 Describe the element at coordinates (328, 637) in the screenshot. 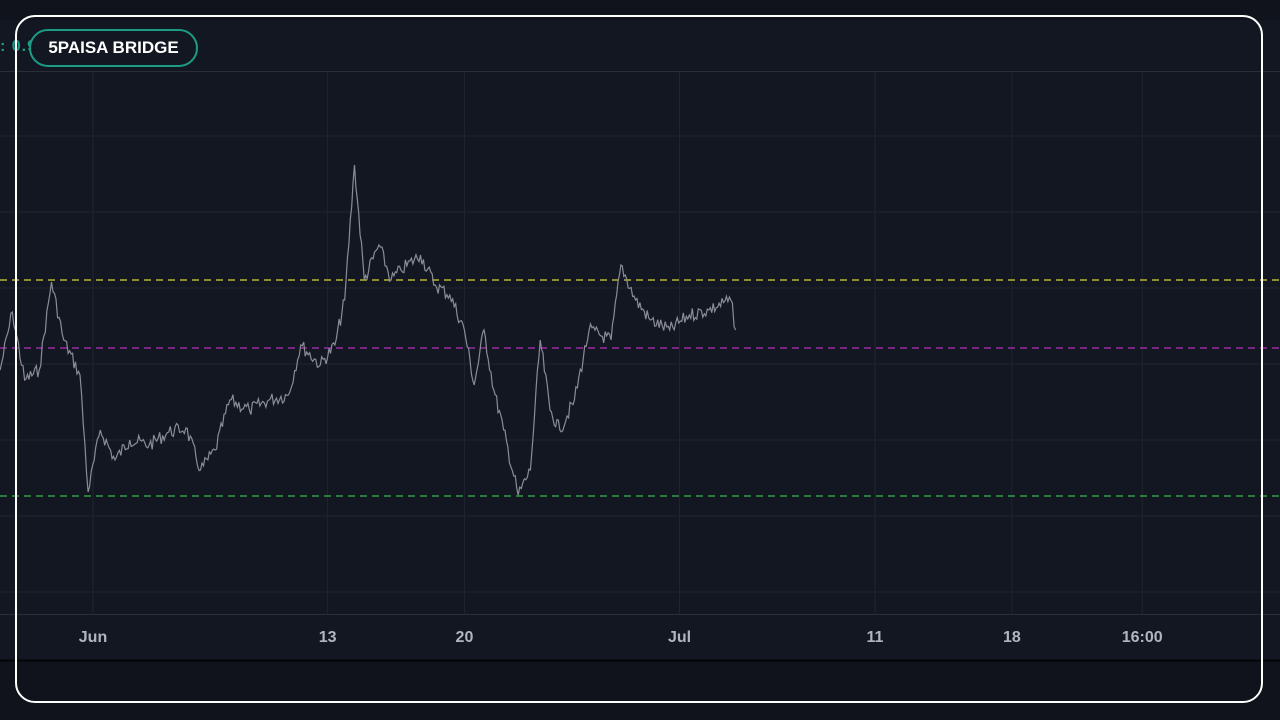

I see `x-tick-label: 13` at that location.